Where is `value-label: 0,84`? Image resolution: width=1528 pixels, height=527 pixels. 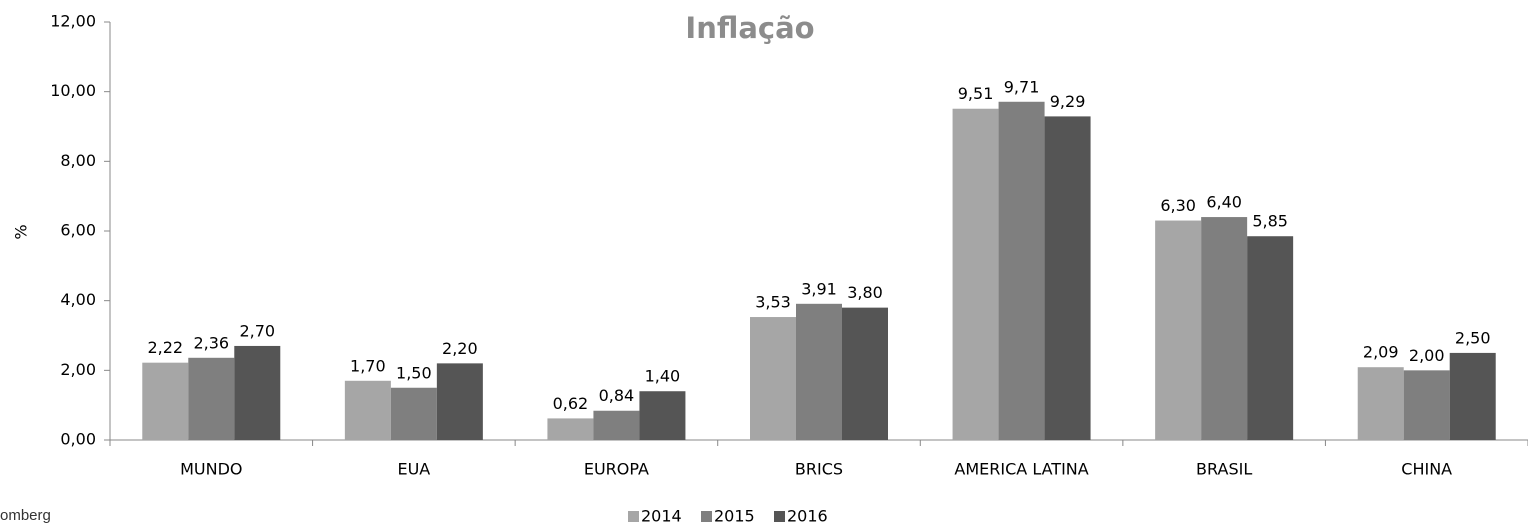
value-label: 0,84 is located at coordinates (617, 395).